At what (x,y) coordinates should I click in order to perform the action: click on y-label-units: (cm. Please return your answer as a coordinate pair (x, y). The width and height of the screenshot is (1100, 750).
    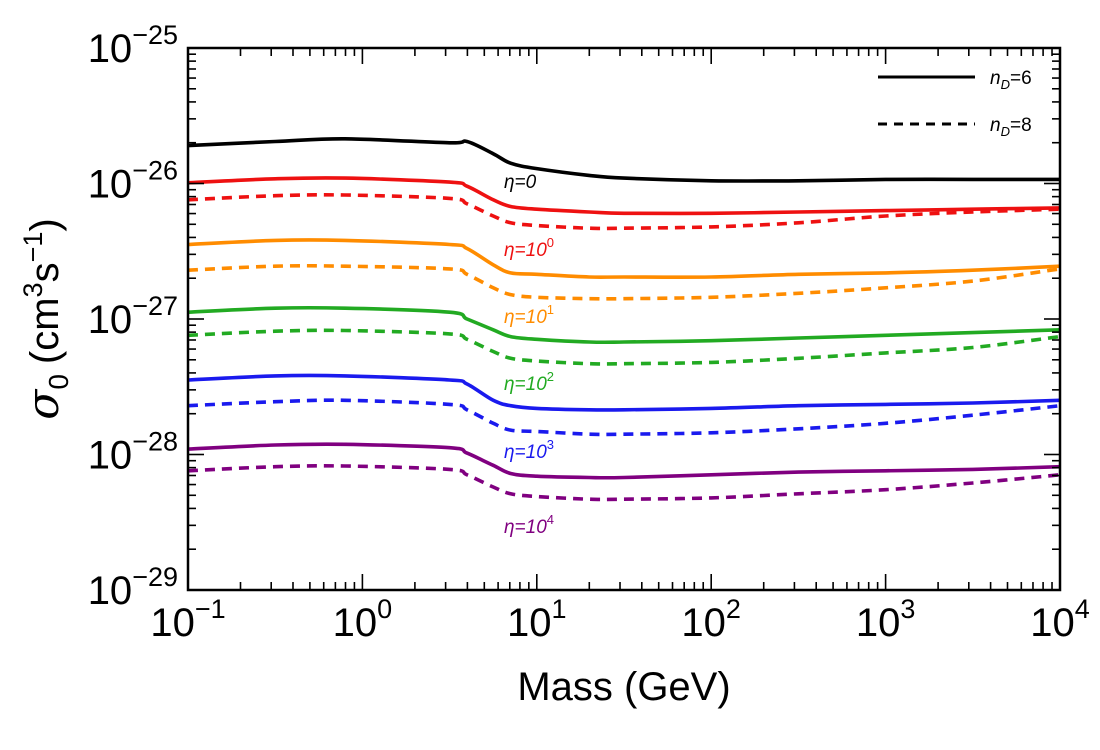
    Looking at the image, I should click on (45, 330).